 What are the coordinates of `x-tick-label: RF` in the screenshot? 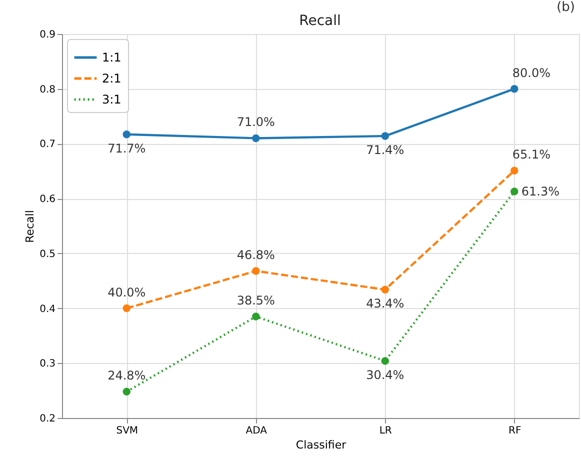 It's located at (515, 431).